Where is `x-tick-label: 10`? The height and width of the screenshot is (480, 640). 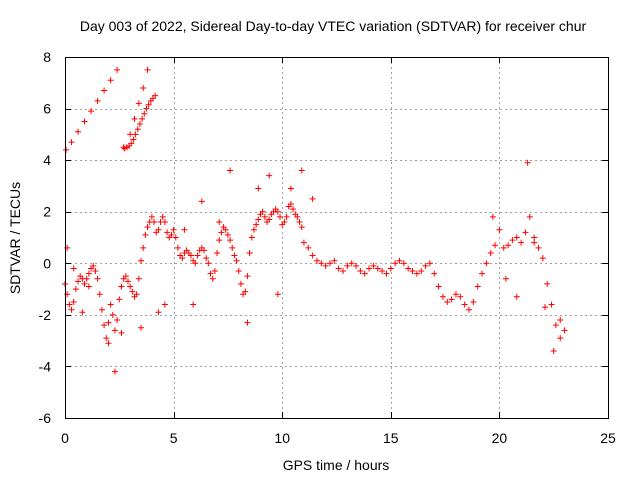
x-tick-label: 10 is located at coordinates (282, 438).